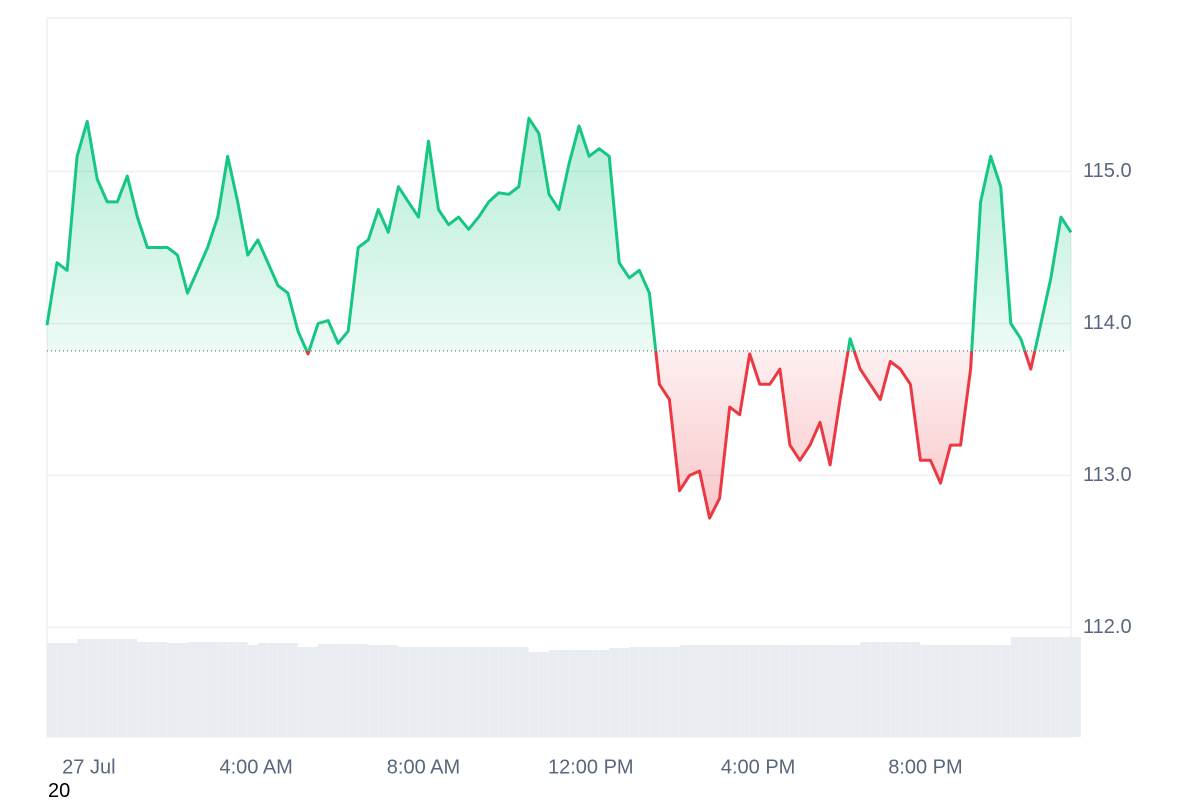 This screenshot has width=1200, height=803. Describe the element at coordinates (758, 767) in the screenshot. I see `x-tick-label: 4:00 PM` at that location.